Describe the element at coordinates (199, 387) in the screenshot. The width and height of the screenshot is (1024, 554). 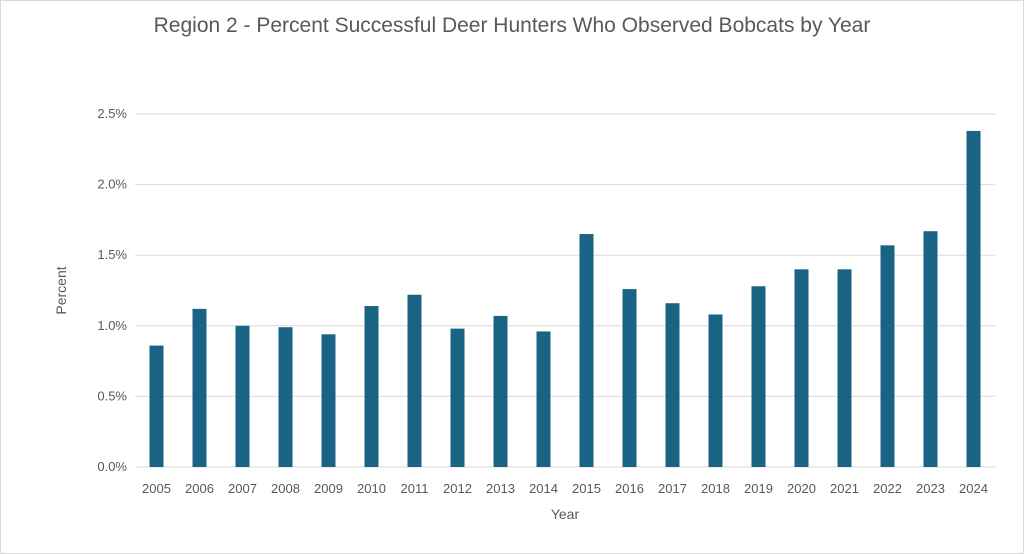
I see `bar-2006` at that location.